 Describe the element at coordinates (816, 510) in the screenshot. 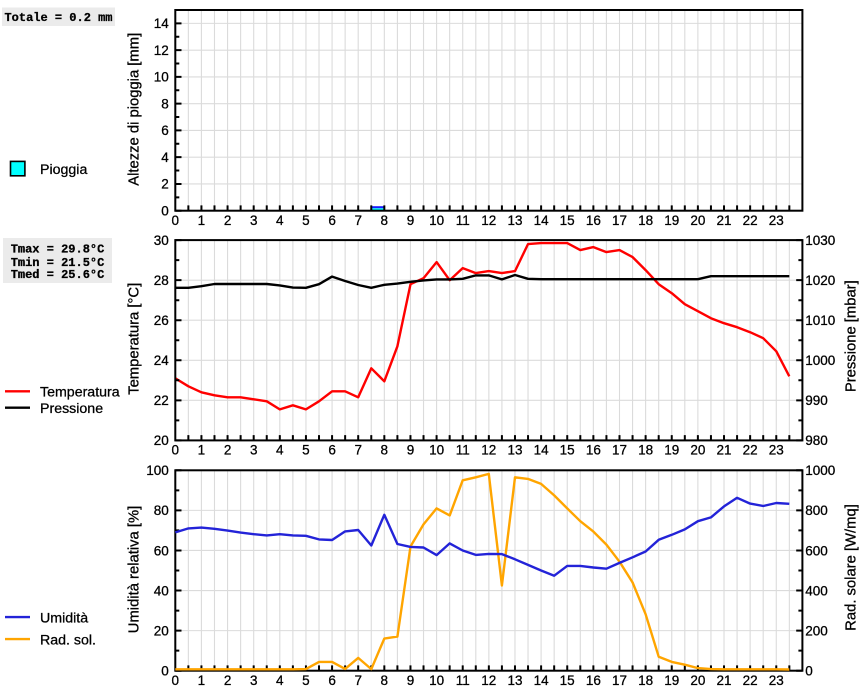

I see `svg-text: 800` at that location.